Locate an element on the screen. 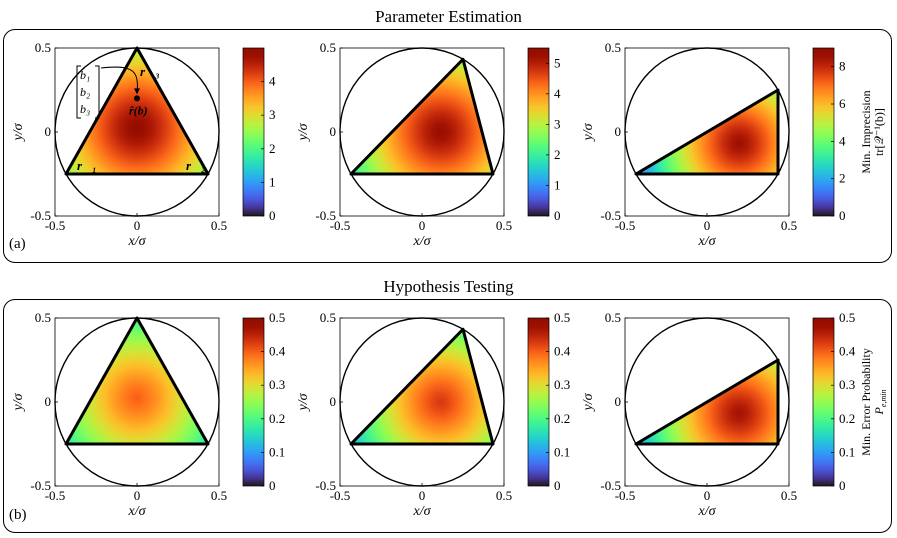 This screenshot has height=538, width=897. heatmap-panel-b1: -0.5 0 0.5 -0.5 0 0.5 x/σ y/σ 0 0.1 0.2 0.3 0.4 0.5 is located at coordinates (148, 414).